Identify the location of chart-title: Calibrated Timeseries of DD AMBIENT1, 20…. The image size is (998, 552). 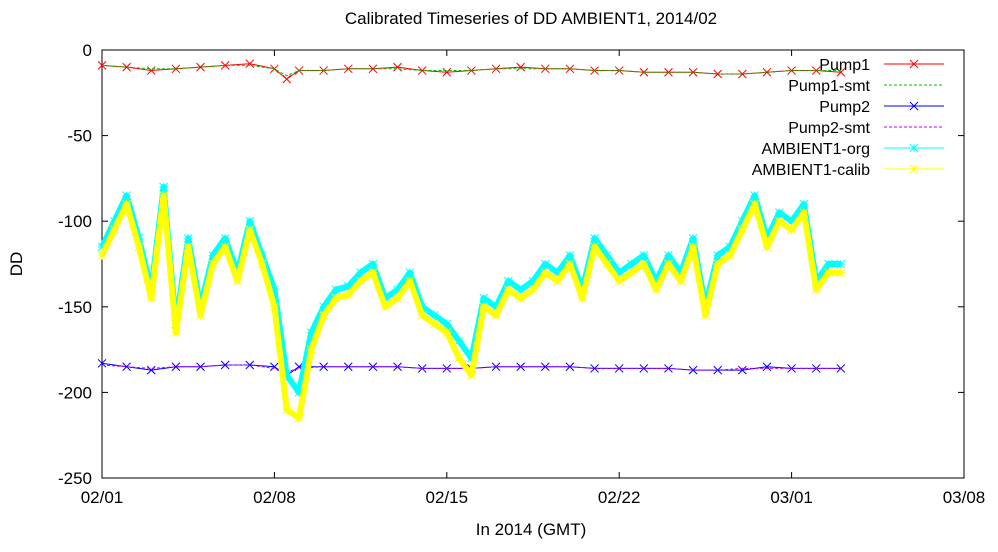
(531, 18).